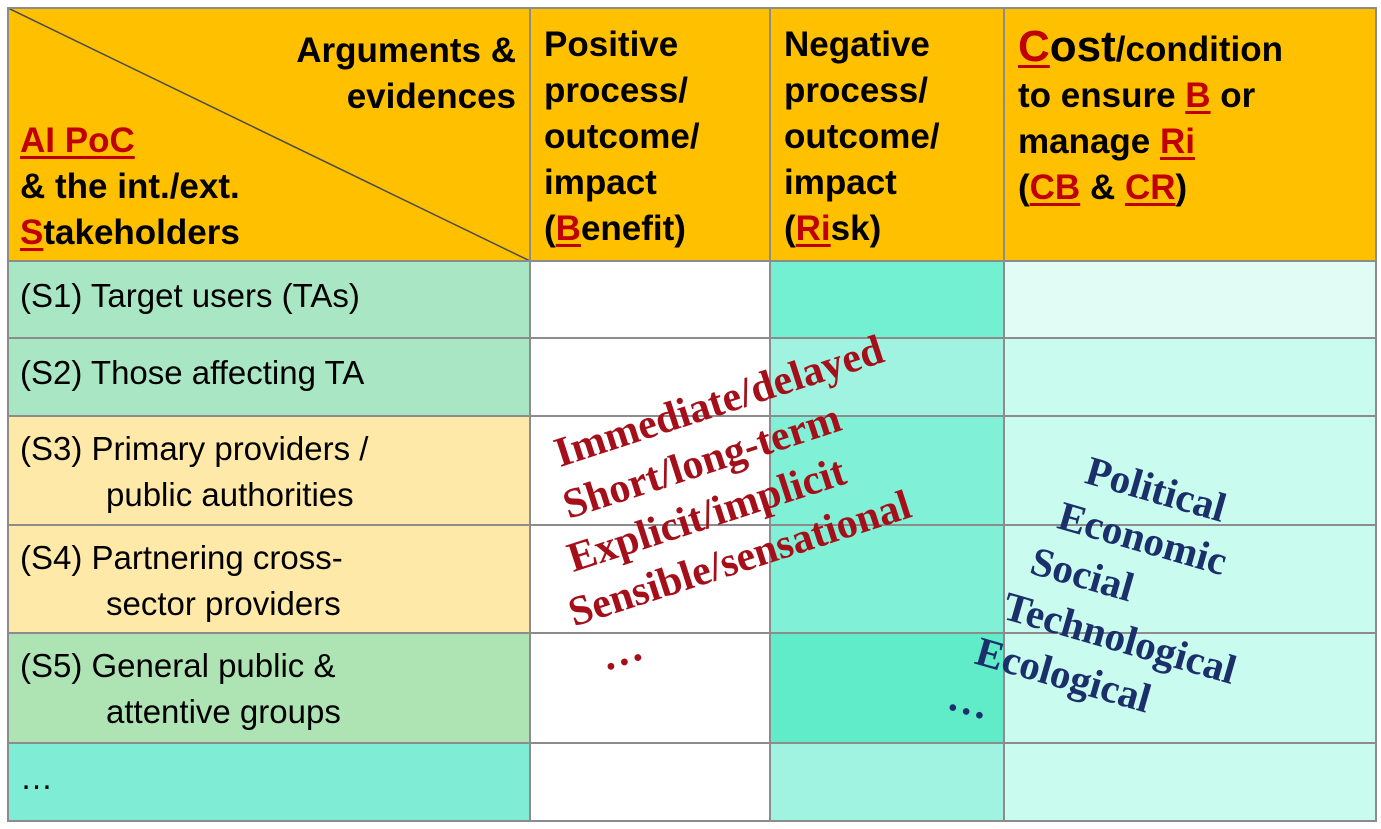 The height and width of the screenshot is (829, 1381). What do you see at coordinates (230, 494) in the screenshot?
I see `row-s3-label-line2: public authorities` at bounding box center [230, 494].